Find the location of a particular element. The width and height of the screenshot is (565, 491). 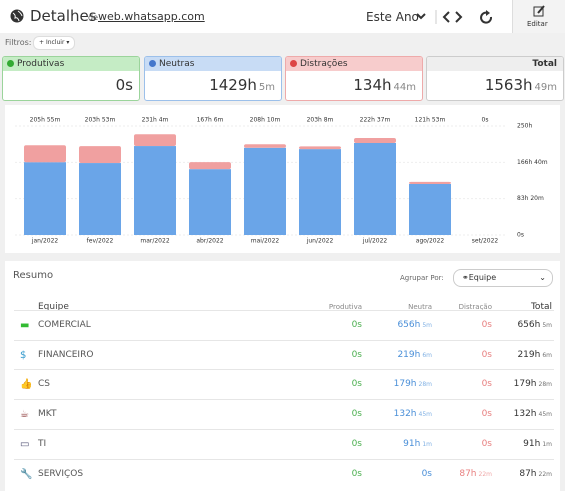

team-name: FINANCEIRO is located at coordinates (66, 354).